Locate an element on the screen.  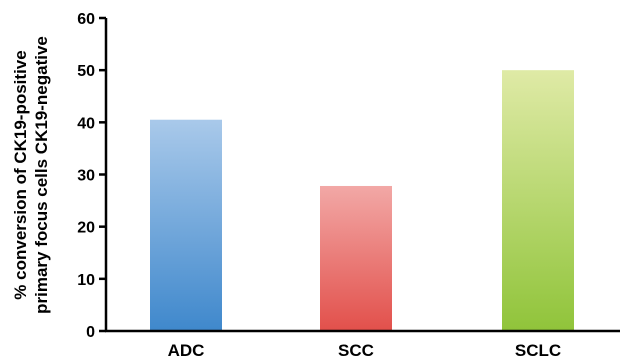
y-tick-label-10: 10 is located at coordinates (86, 280).